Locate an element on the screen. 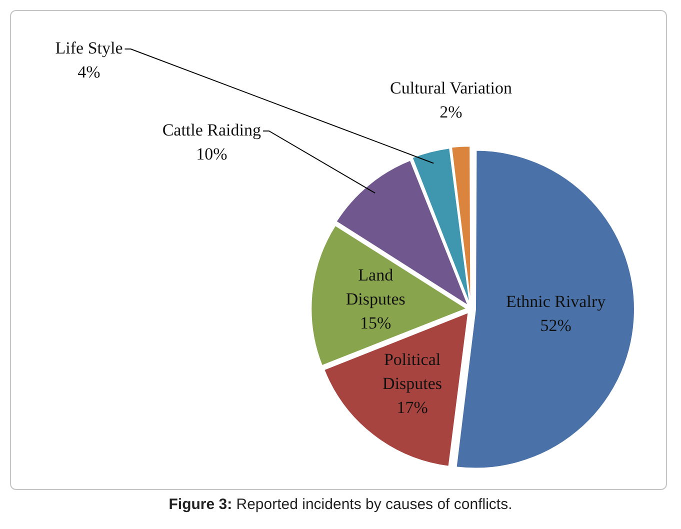 The image size is (681, 529). slice-label: Political Disputes is located at coordinates (412, 372).